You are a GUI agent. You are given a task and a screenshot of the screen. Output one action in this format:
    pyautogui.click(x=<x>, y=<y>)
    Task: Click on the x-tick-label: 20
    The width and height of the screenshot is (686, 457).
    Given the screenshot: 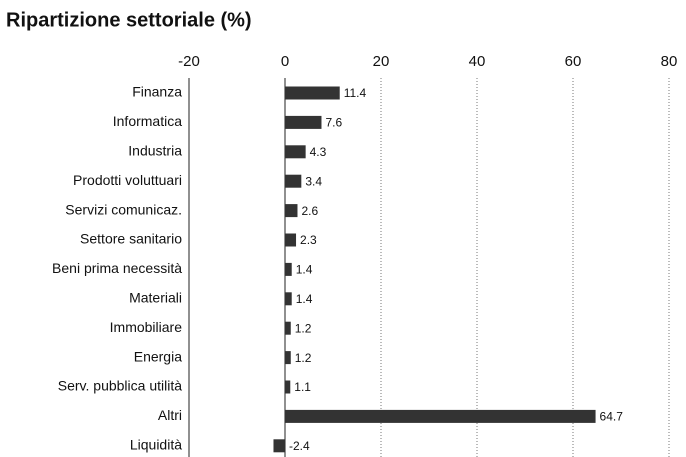 What is the action you would take?
    pyautogui.click(x=381, y=61)
    